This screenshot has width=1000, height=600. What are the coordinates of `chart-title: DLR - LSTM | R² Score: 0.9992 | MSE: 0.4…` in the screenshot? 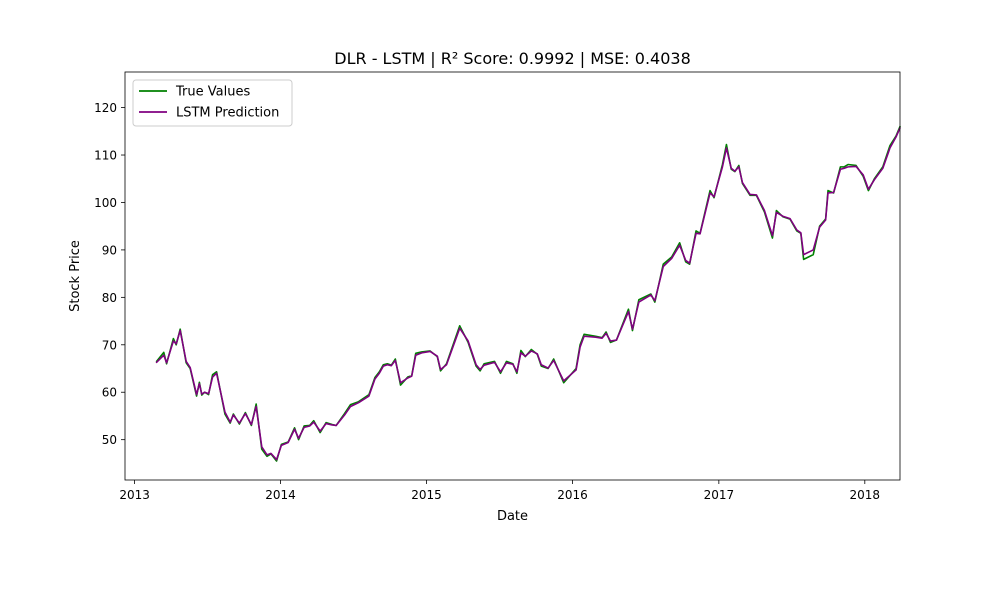 It's located at (512, 58).